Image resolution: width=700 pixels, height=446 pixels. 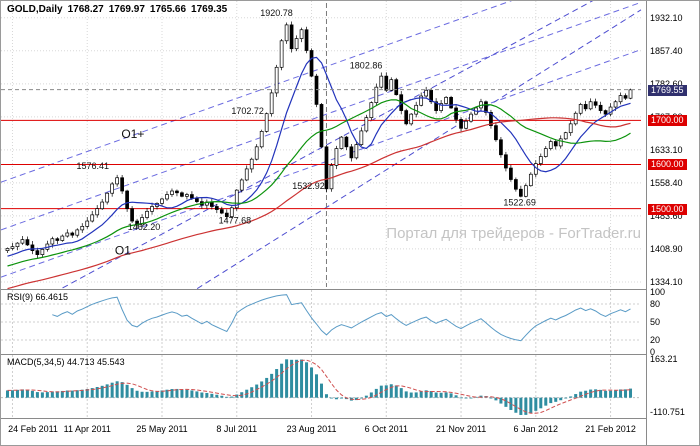 What do you see at coordinates (93, 166) in the screenshot?
I see `svg-text: 1576.41` at bounding box center [93, 166].